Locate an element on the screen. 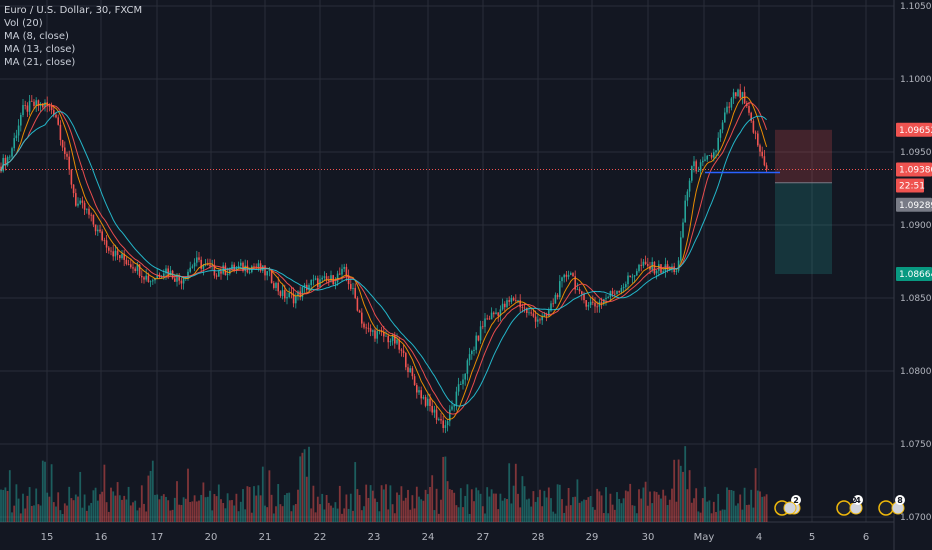 The height and width of the screenshot is (550, 932). time-tick-label: May is located at coordinates (704, 537).